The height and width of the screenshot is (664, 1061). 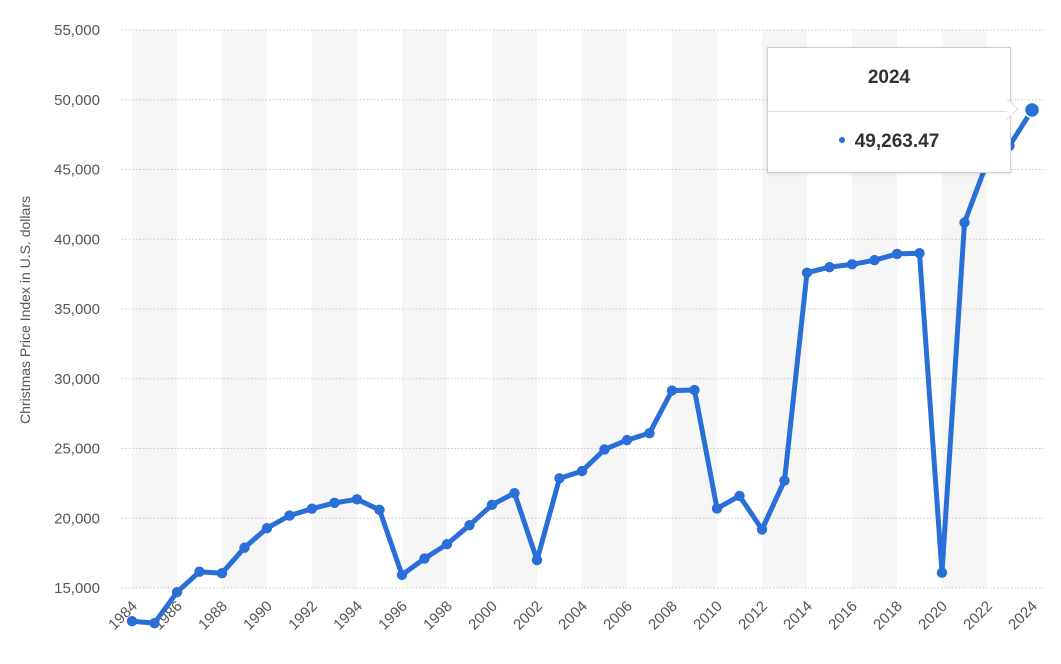 What do you see at coordinates (663, 616) in the screenshot?
I see `x-tick-label: 2008` at bounding box center [663, 616].